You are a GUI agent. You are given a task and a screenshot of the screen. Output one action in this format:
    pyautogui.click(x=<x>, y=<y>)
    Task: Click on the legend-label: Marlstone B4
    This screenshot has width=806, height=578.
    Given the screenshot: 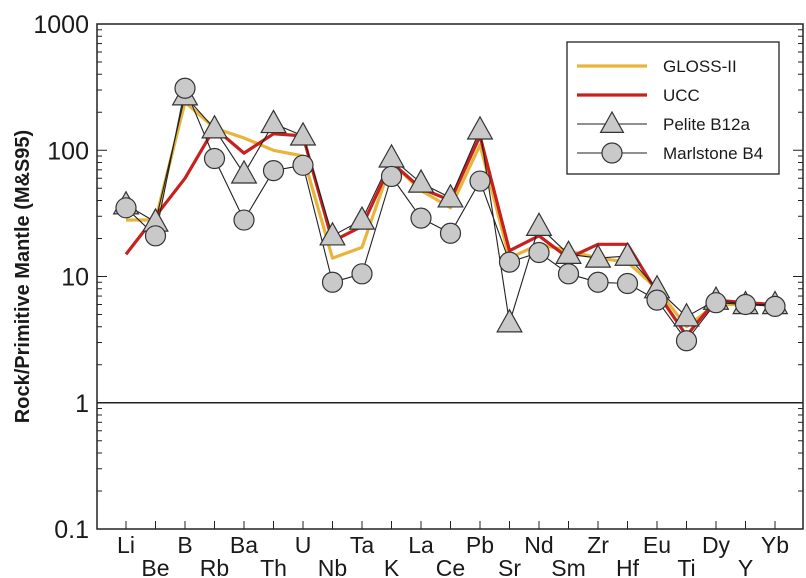 What is the action you would take?
    pyautogui.click(x=713, y=153)
    